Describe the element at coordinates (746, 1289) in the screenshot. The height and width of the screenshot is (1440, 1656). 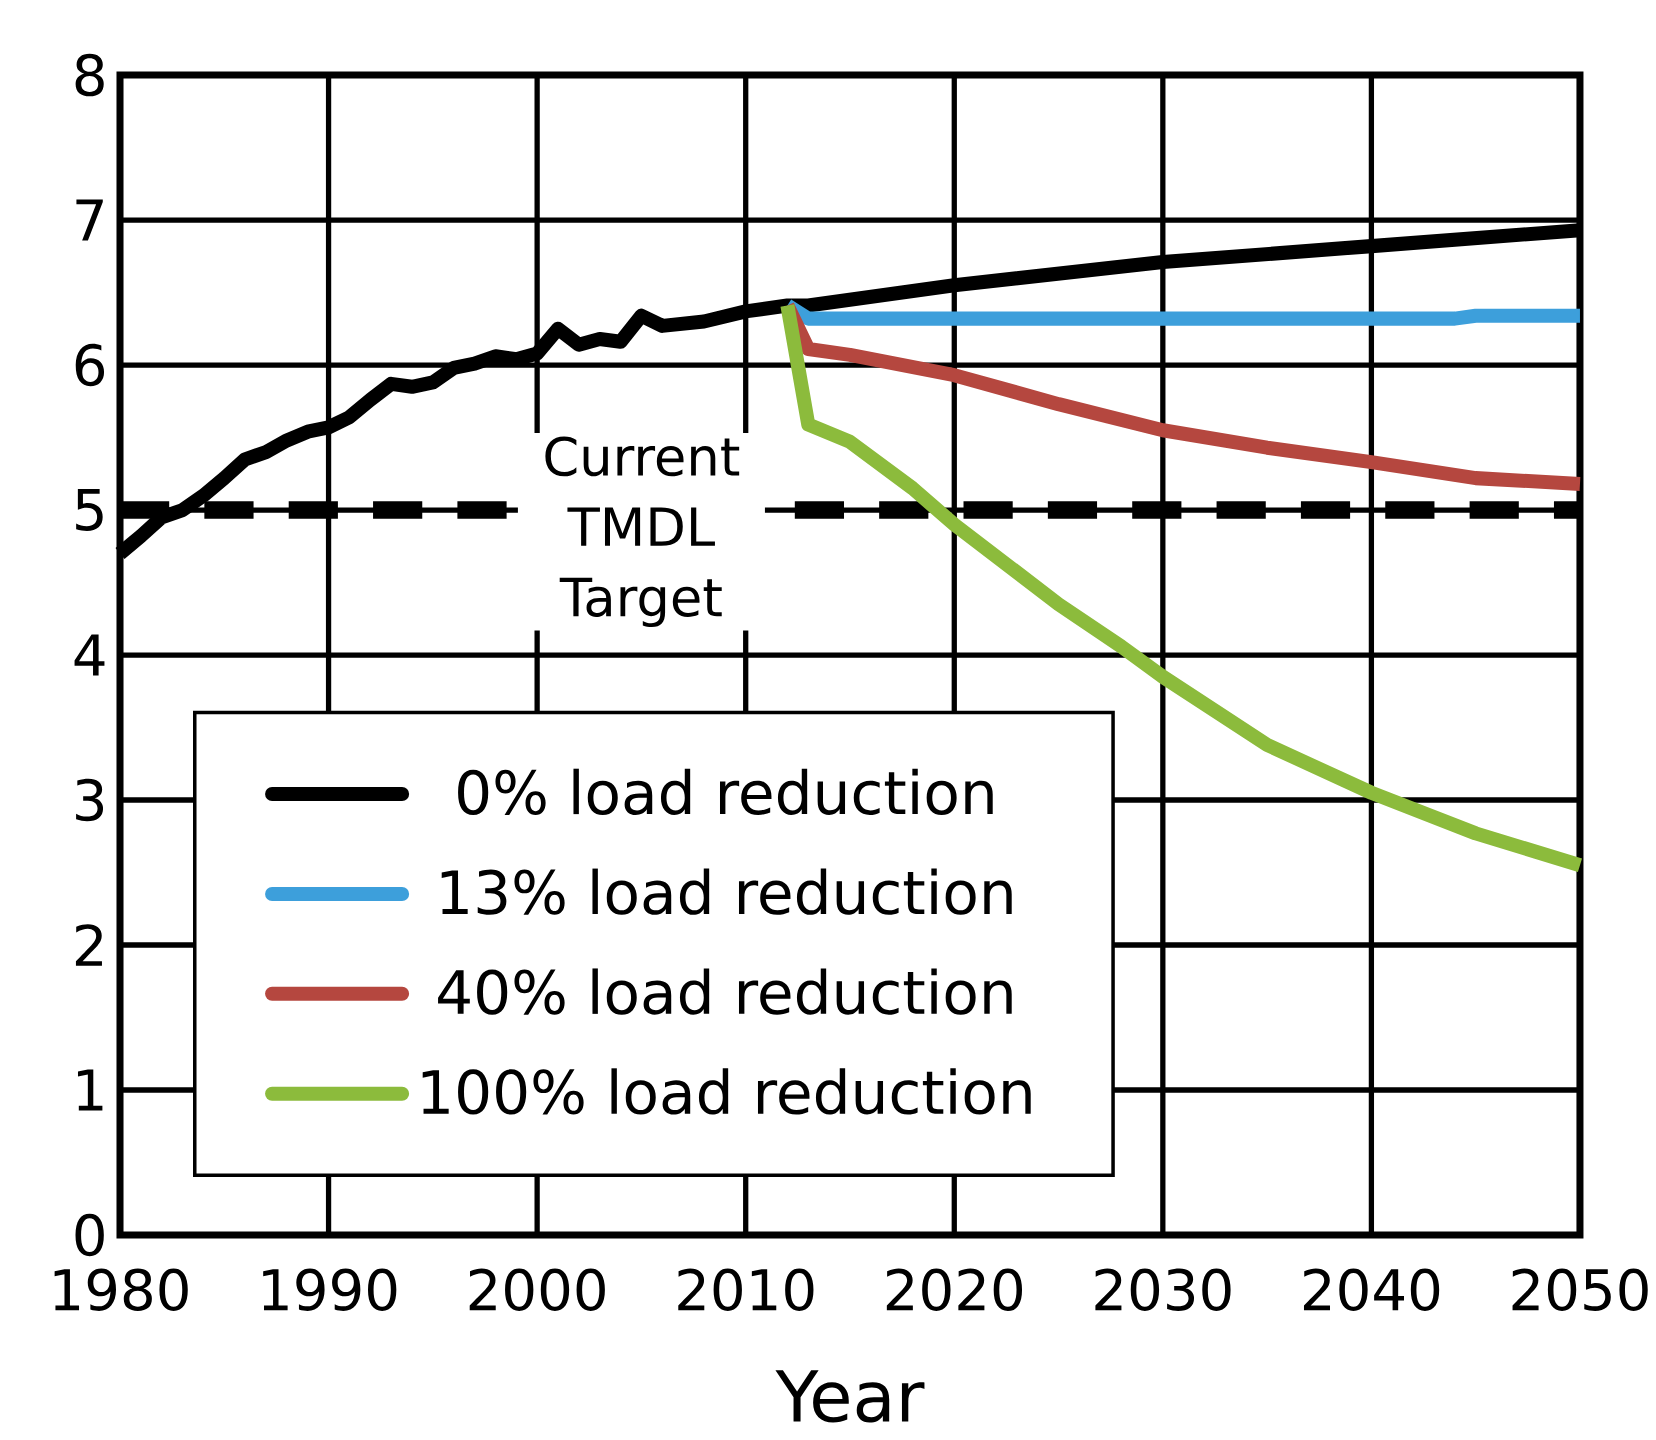
I see `x-tick-label: 2010` at that location.